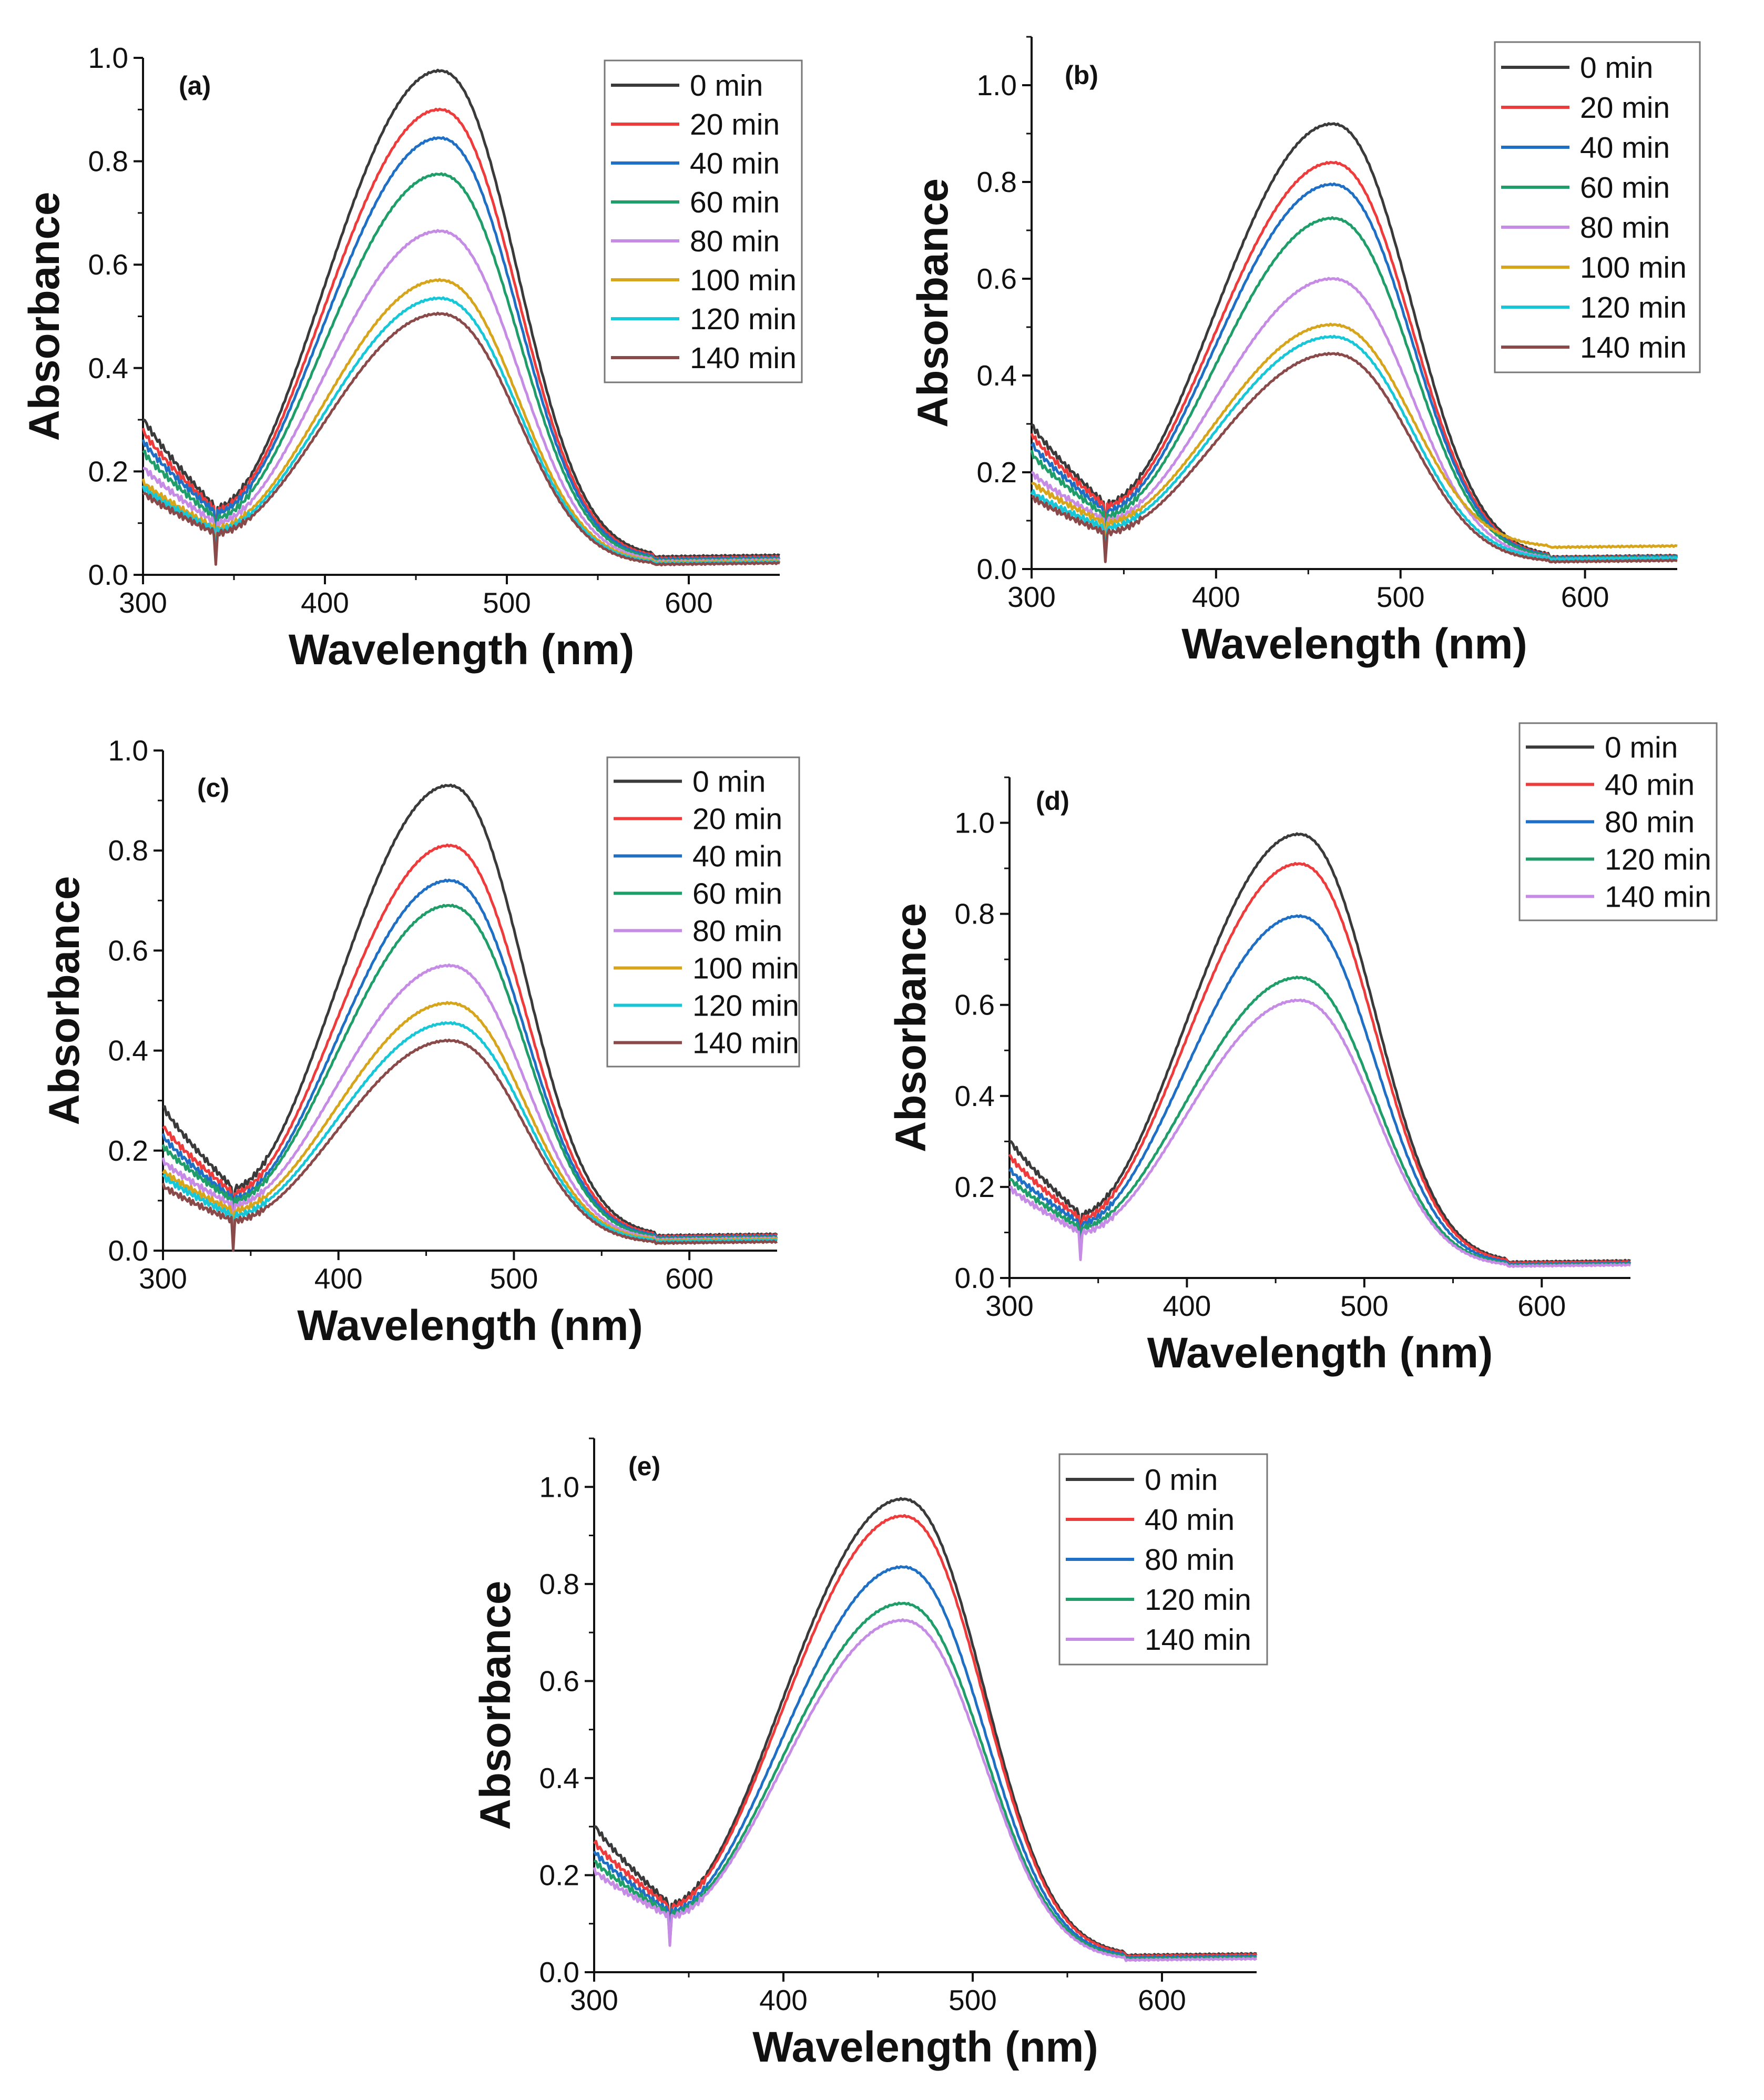 The width and height of the screenshot is (1764, 2100). Describe the element at coordinates (213, 788) in the screenshot. I see `panel-label: (c)` at that location.